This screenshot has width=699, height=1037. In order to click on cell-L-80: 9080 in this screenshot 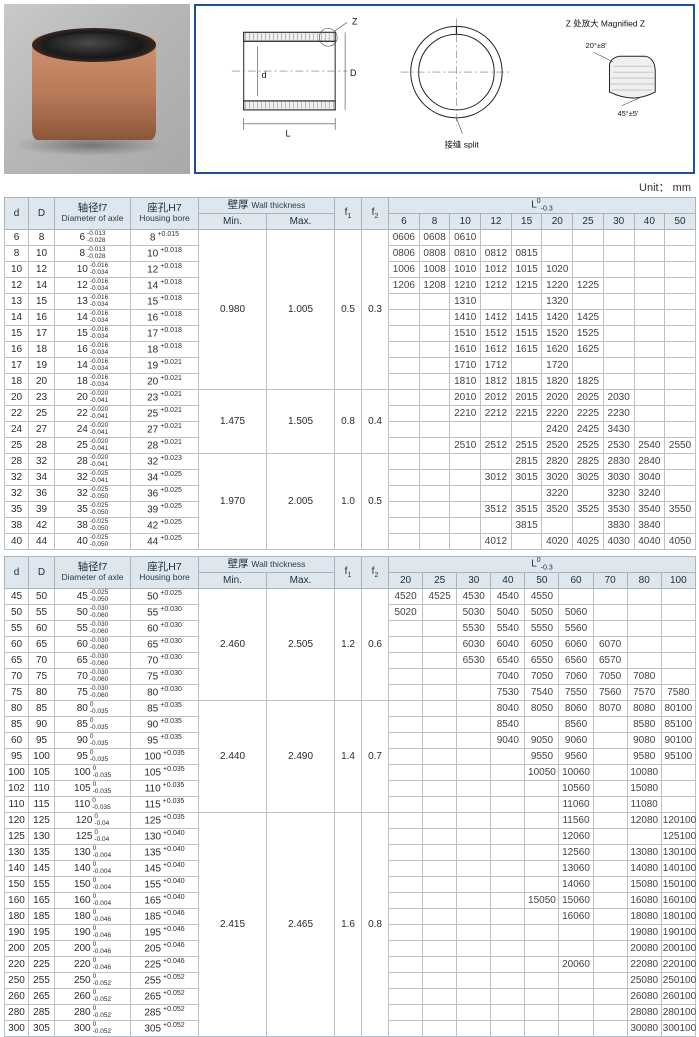, I will do `click(644, 740)`.